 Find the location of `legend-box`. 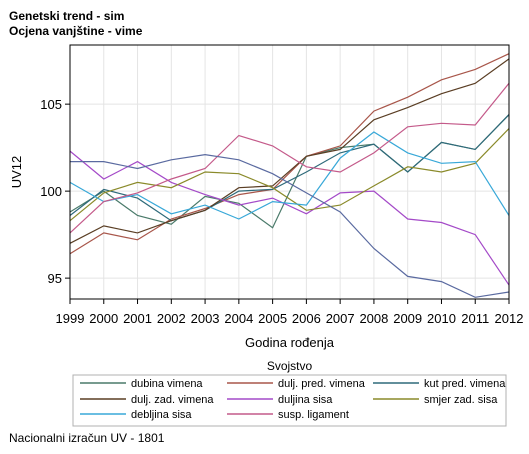

legend-box is located at coordinates (289, 400).